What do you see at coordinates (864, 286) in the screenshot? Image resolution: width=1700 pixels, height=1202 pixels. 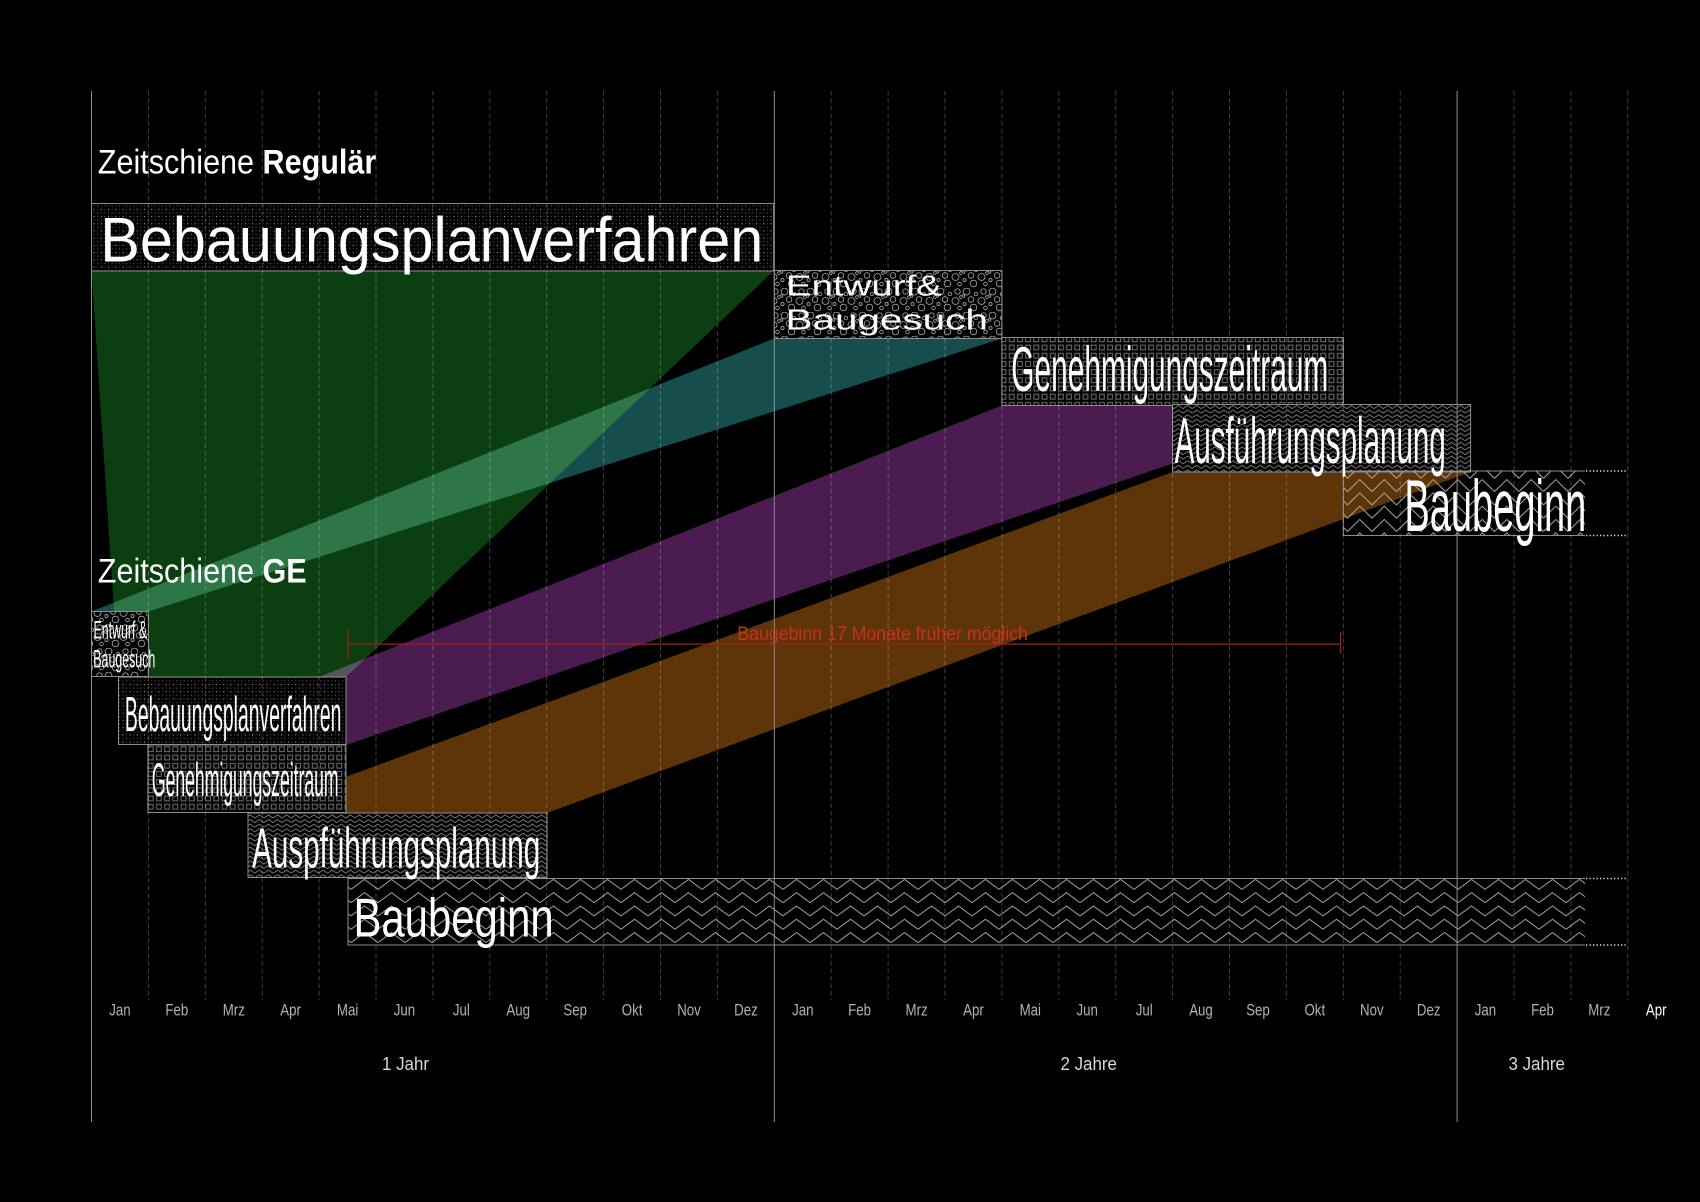 I see `svg-text: Entwurf&` at bounding box center [864, 286].